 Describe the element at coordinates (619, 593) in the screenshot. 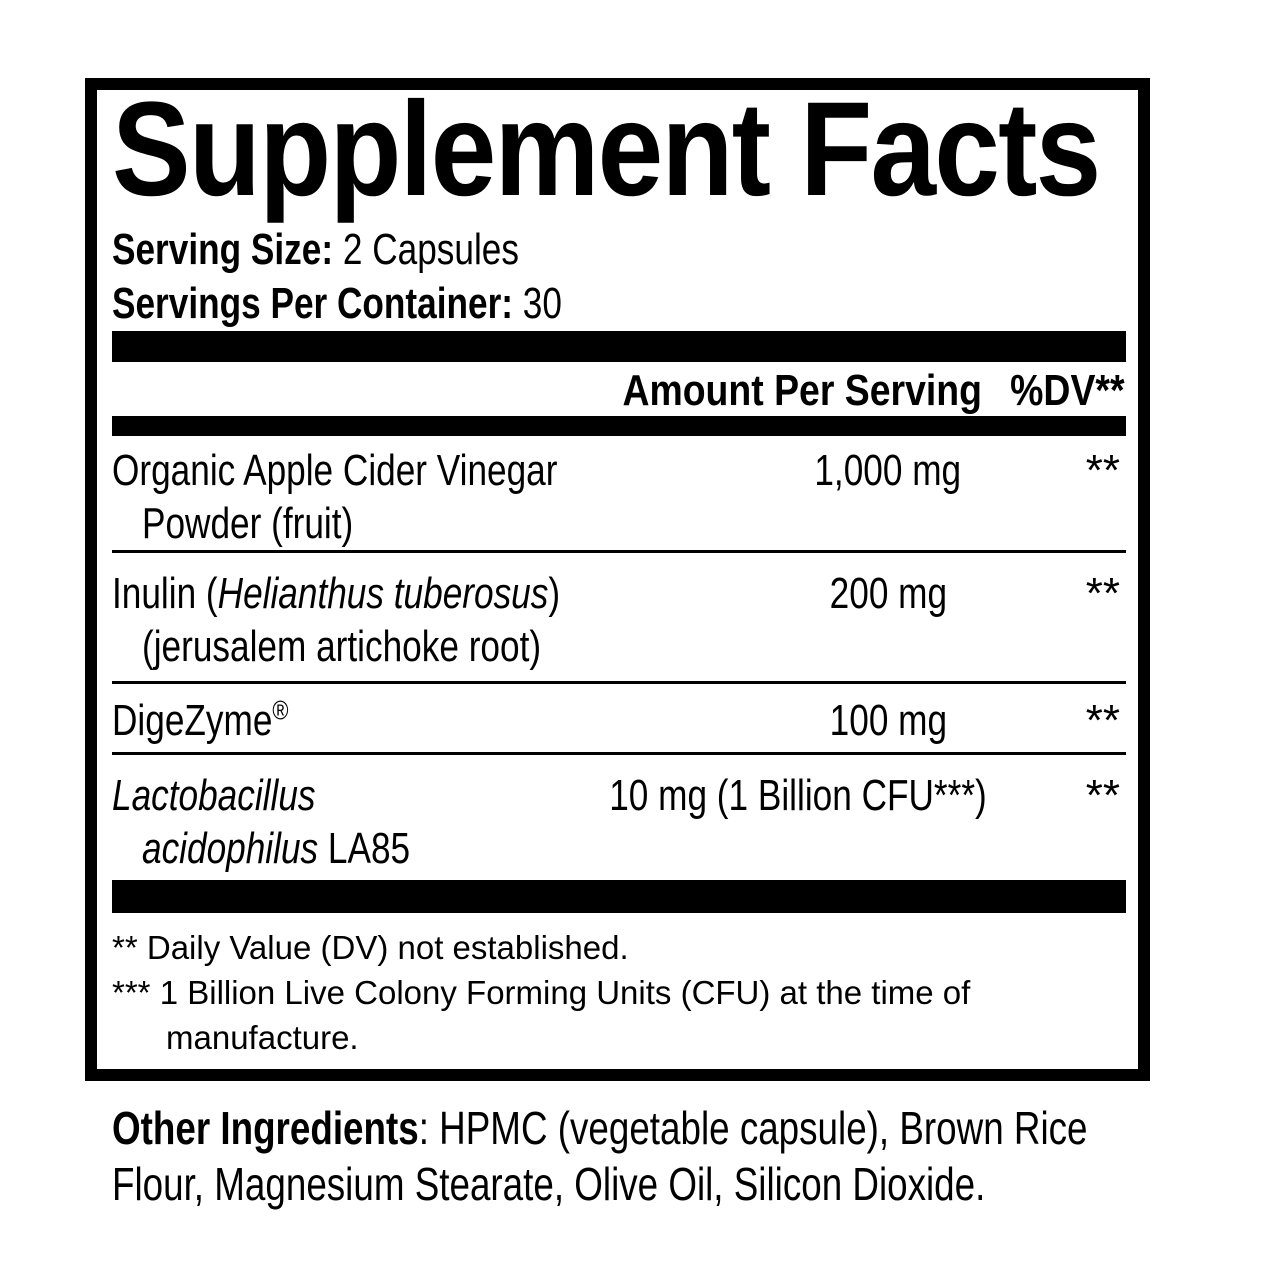

I see `ingredient-name-line: Inulin (Helianthus tuberosus)` at that location.